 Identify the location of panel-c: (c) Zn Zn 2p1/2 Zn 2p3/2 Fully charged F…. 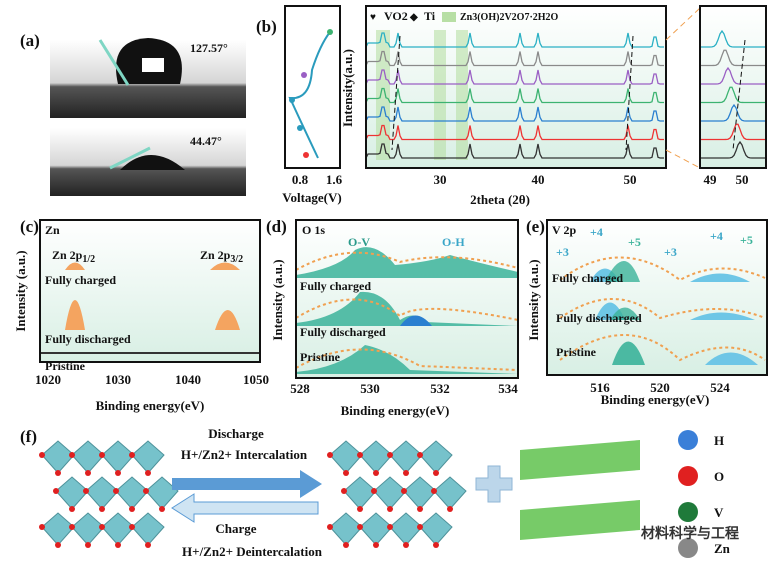
(141, 315).